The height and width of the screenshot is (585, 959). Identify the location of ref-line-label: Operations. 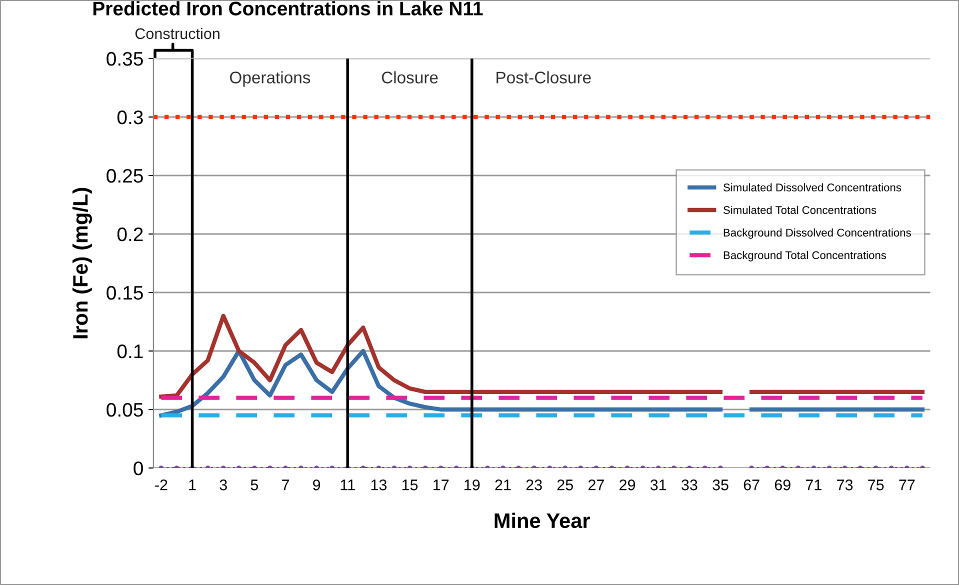
(270, 79).